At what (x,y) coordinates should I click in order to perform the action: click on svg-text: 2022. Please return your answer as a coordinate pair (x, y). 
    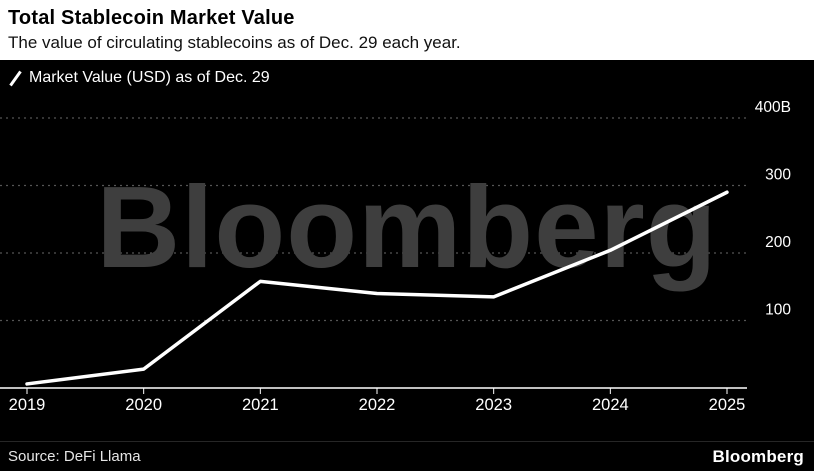
    Looking at the image, I should click on (377, 405).